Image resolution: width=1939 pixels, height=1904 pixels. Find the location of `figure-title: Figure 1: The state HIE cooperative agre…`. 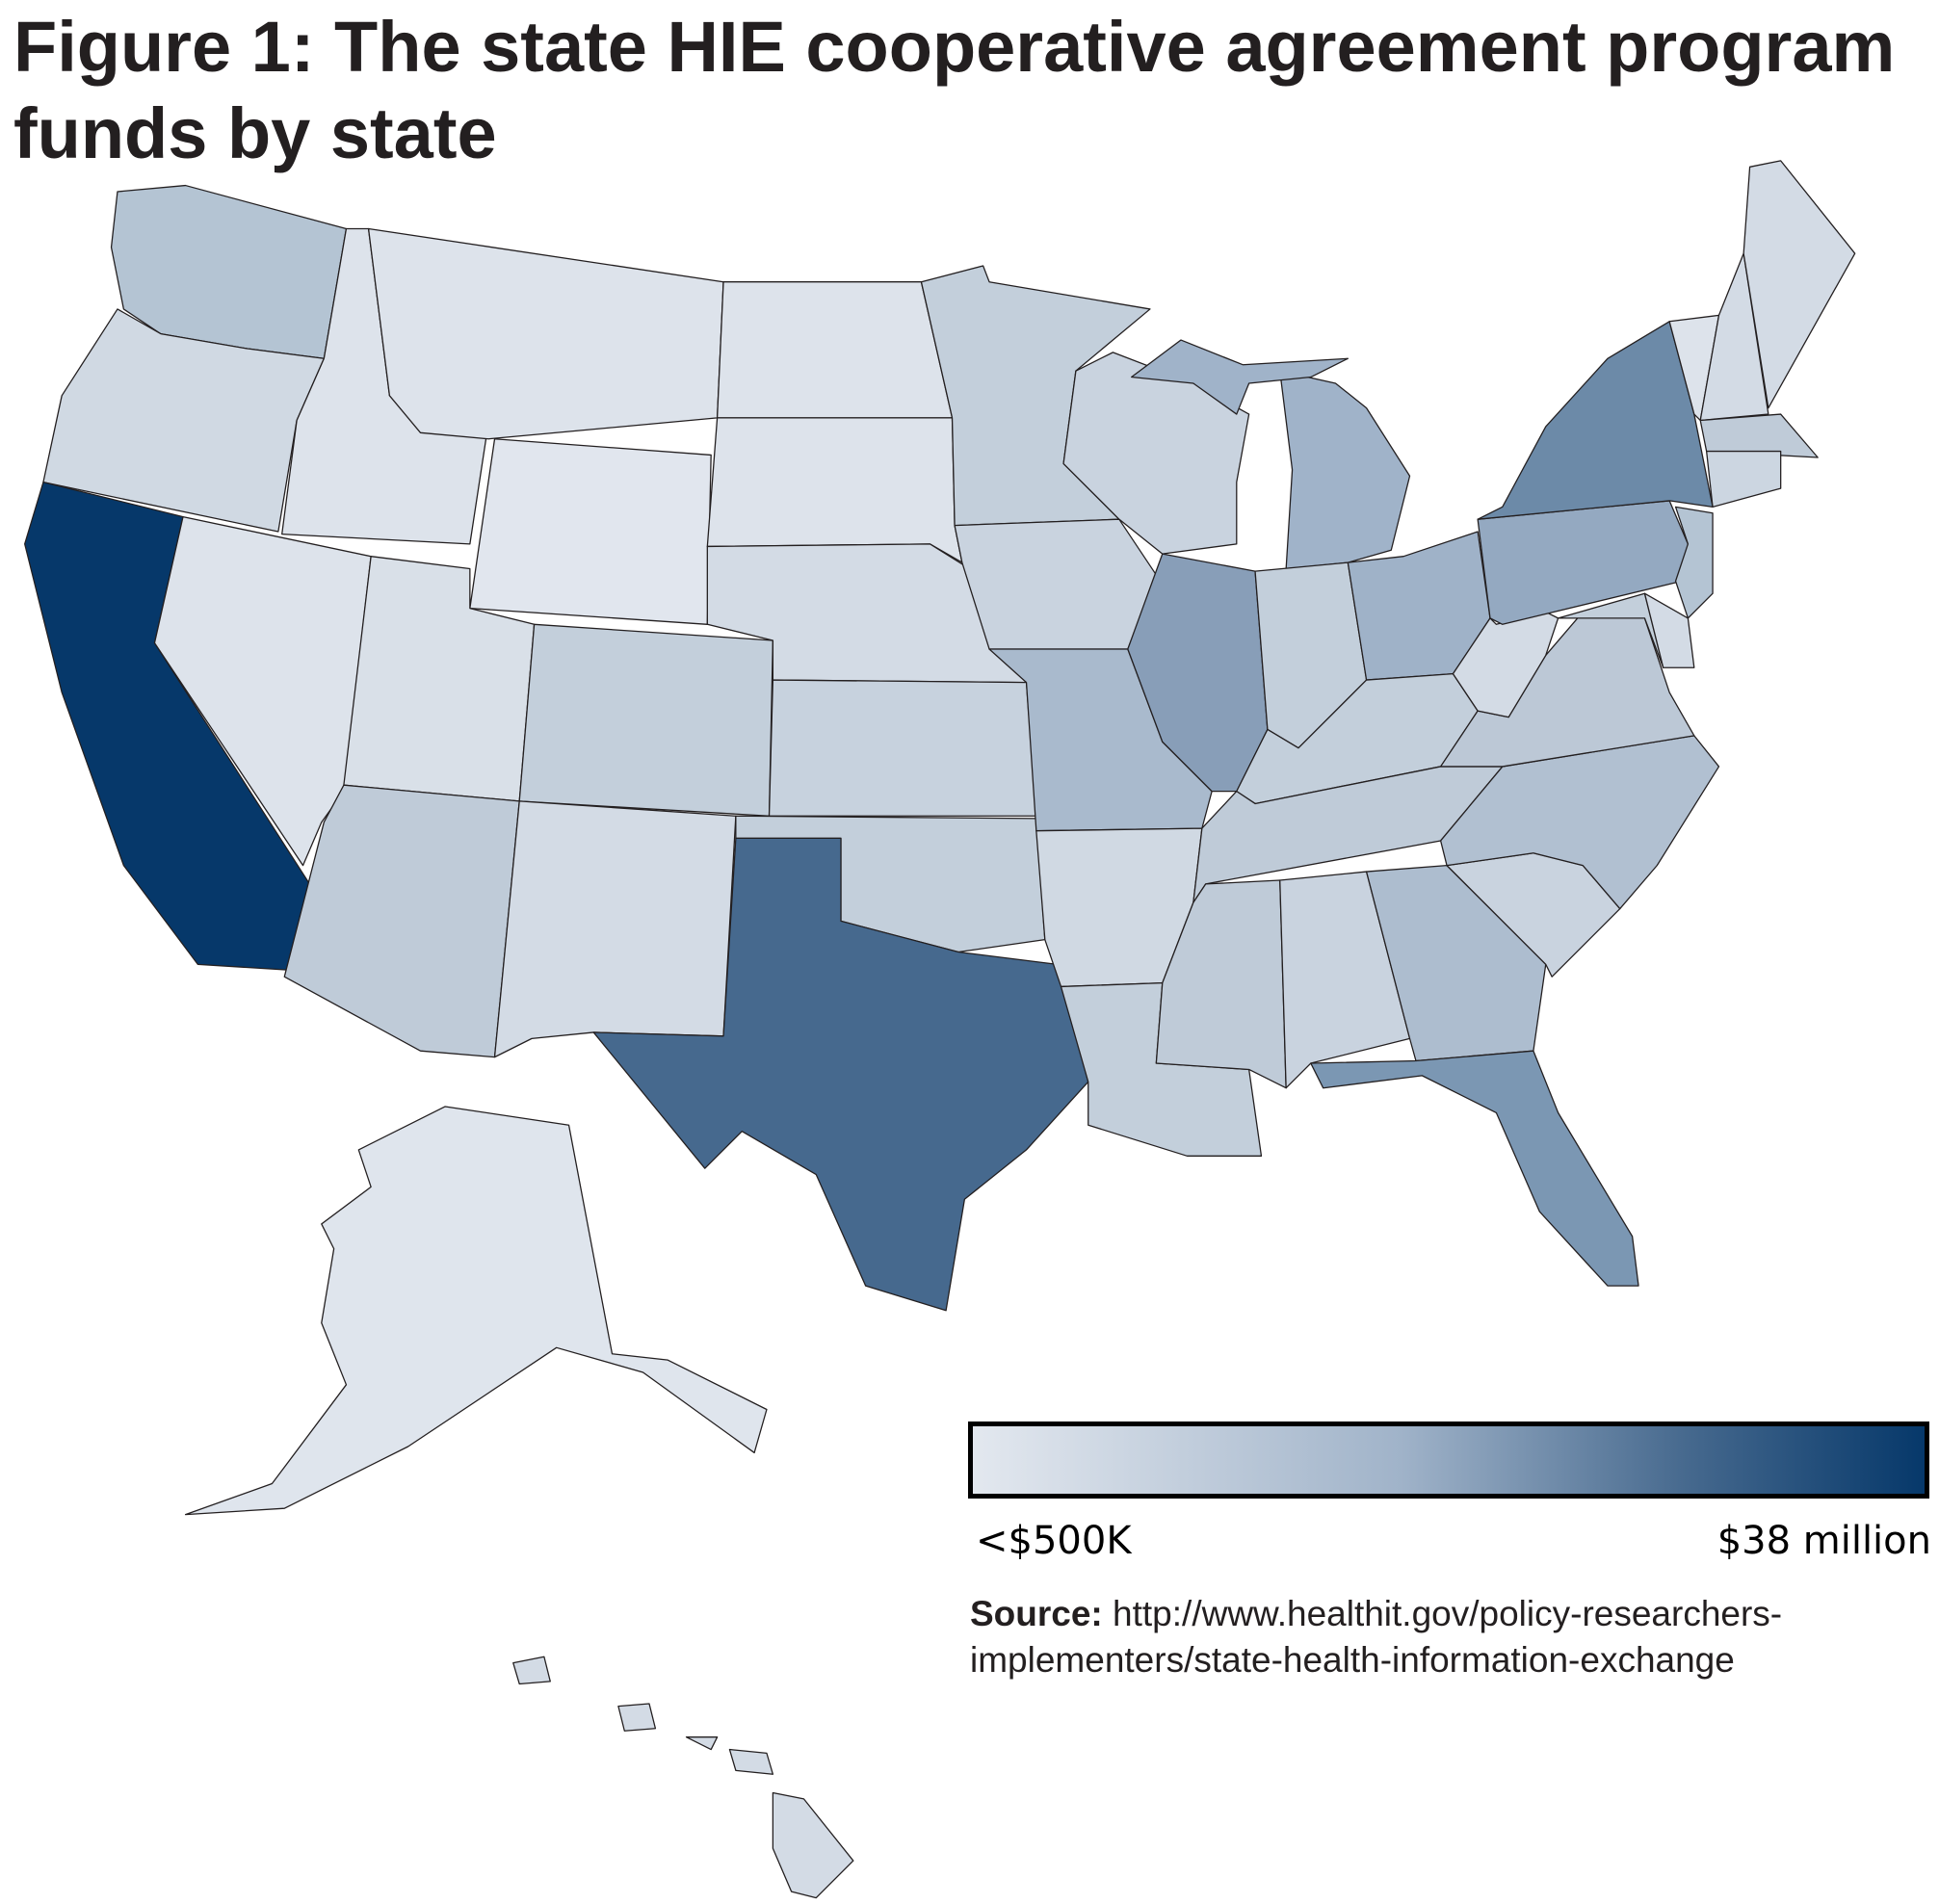

figure-title: Figure 1: The state HIE cooperative agre… is located at coordinates (954, 90).